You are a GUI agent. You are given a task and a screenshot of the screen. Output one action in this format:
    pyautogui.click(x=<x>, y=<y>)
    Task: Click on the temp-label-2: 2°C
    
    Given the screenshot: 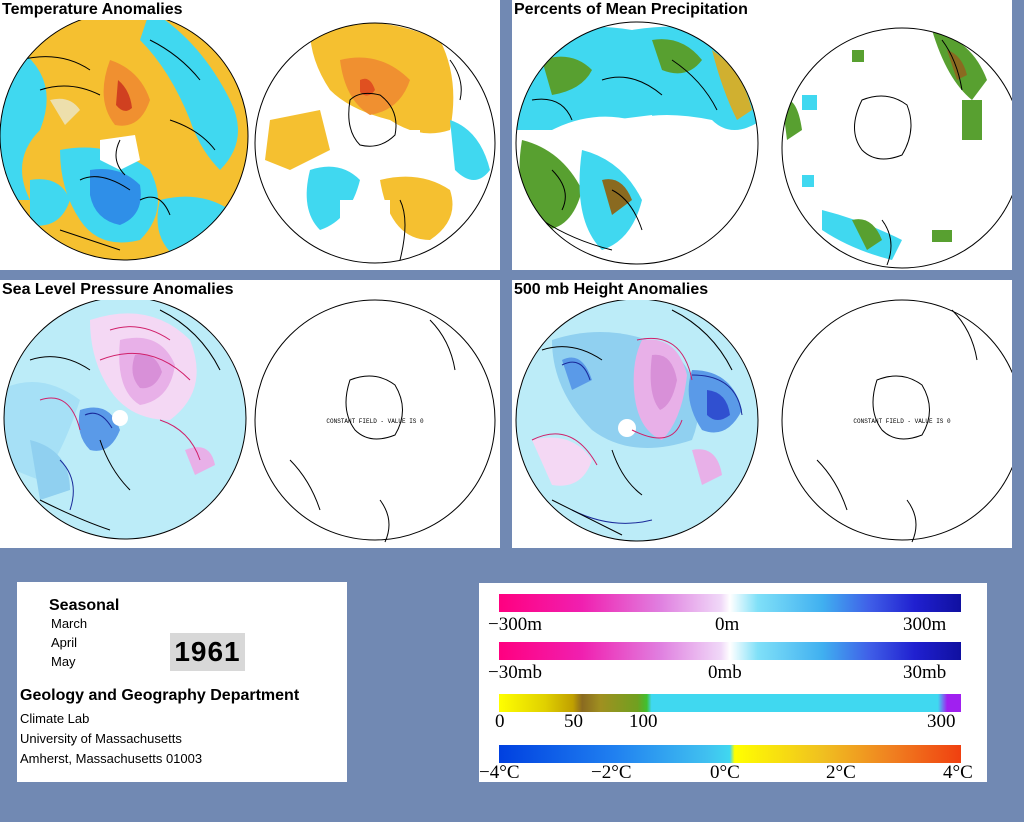 What is the action you would take?
    pyautogui.click(x=841, y=772)
    